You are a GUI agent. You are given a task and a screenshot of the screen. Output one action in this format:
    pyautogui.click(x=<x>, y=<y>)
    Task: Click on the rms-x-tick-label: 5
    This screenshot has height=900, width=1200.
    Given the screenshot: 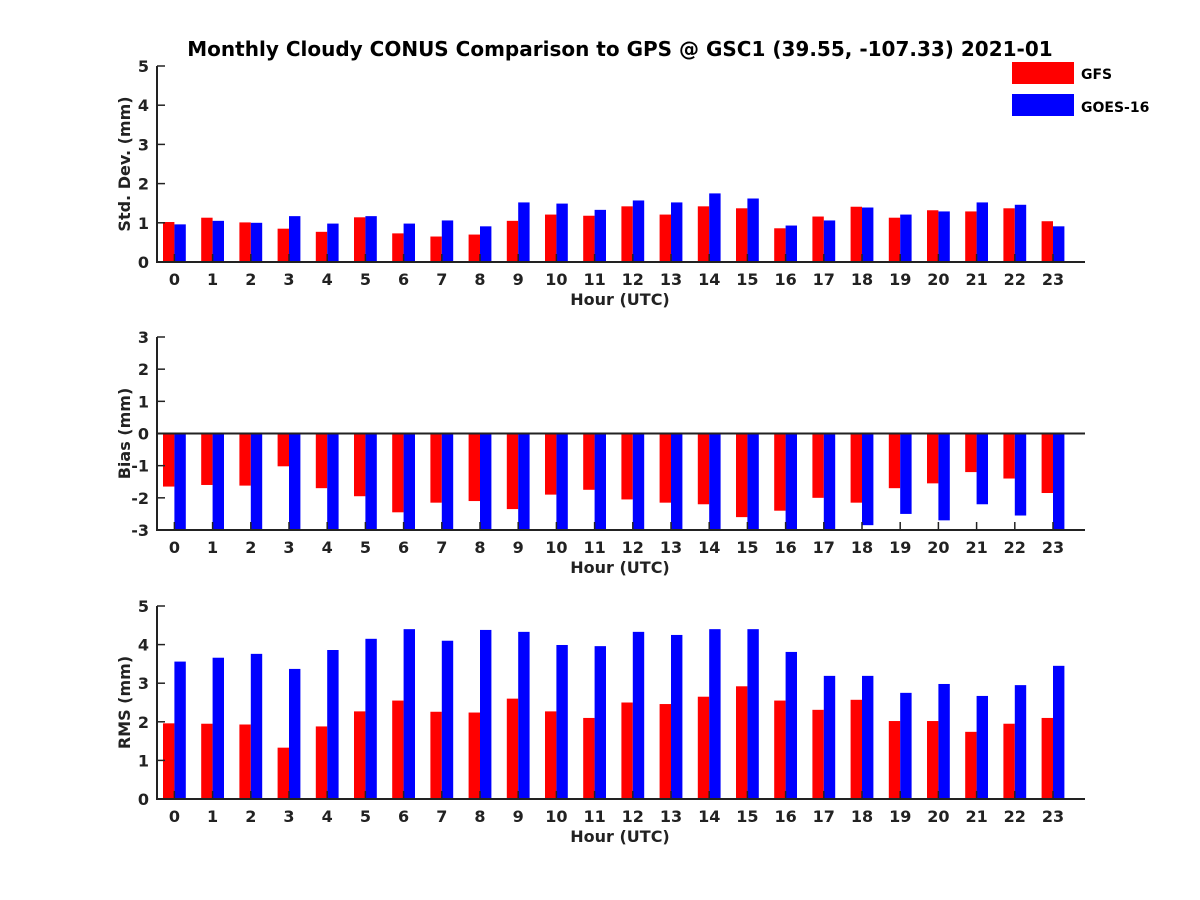 What is the action you would take?
    pyautogui.click(x=365, y=816)
    